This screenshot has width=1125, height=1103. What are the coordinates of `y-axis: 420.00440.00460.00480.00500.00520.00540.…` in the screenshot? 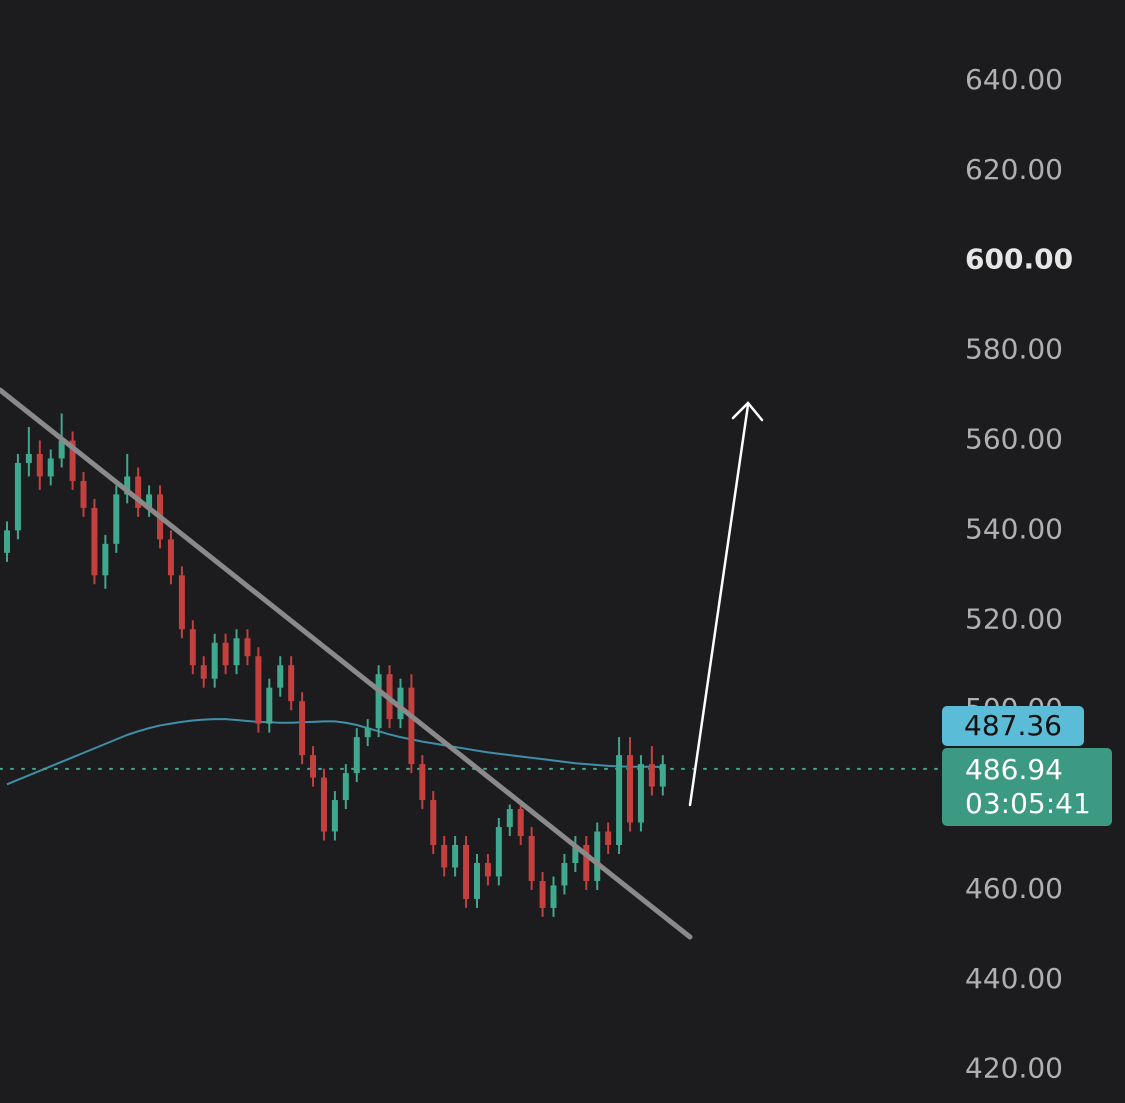 It's located at (1027, 574).